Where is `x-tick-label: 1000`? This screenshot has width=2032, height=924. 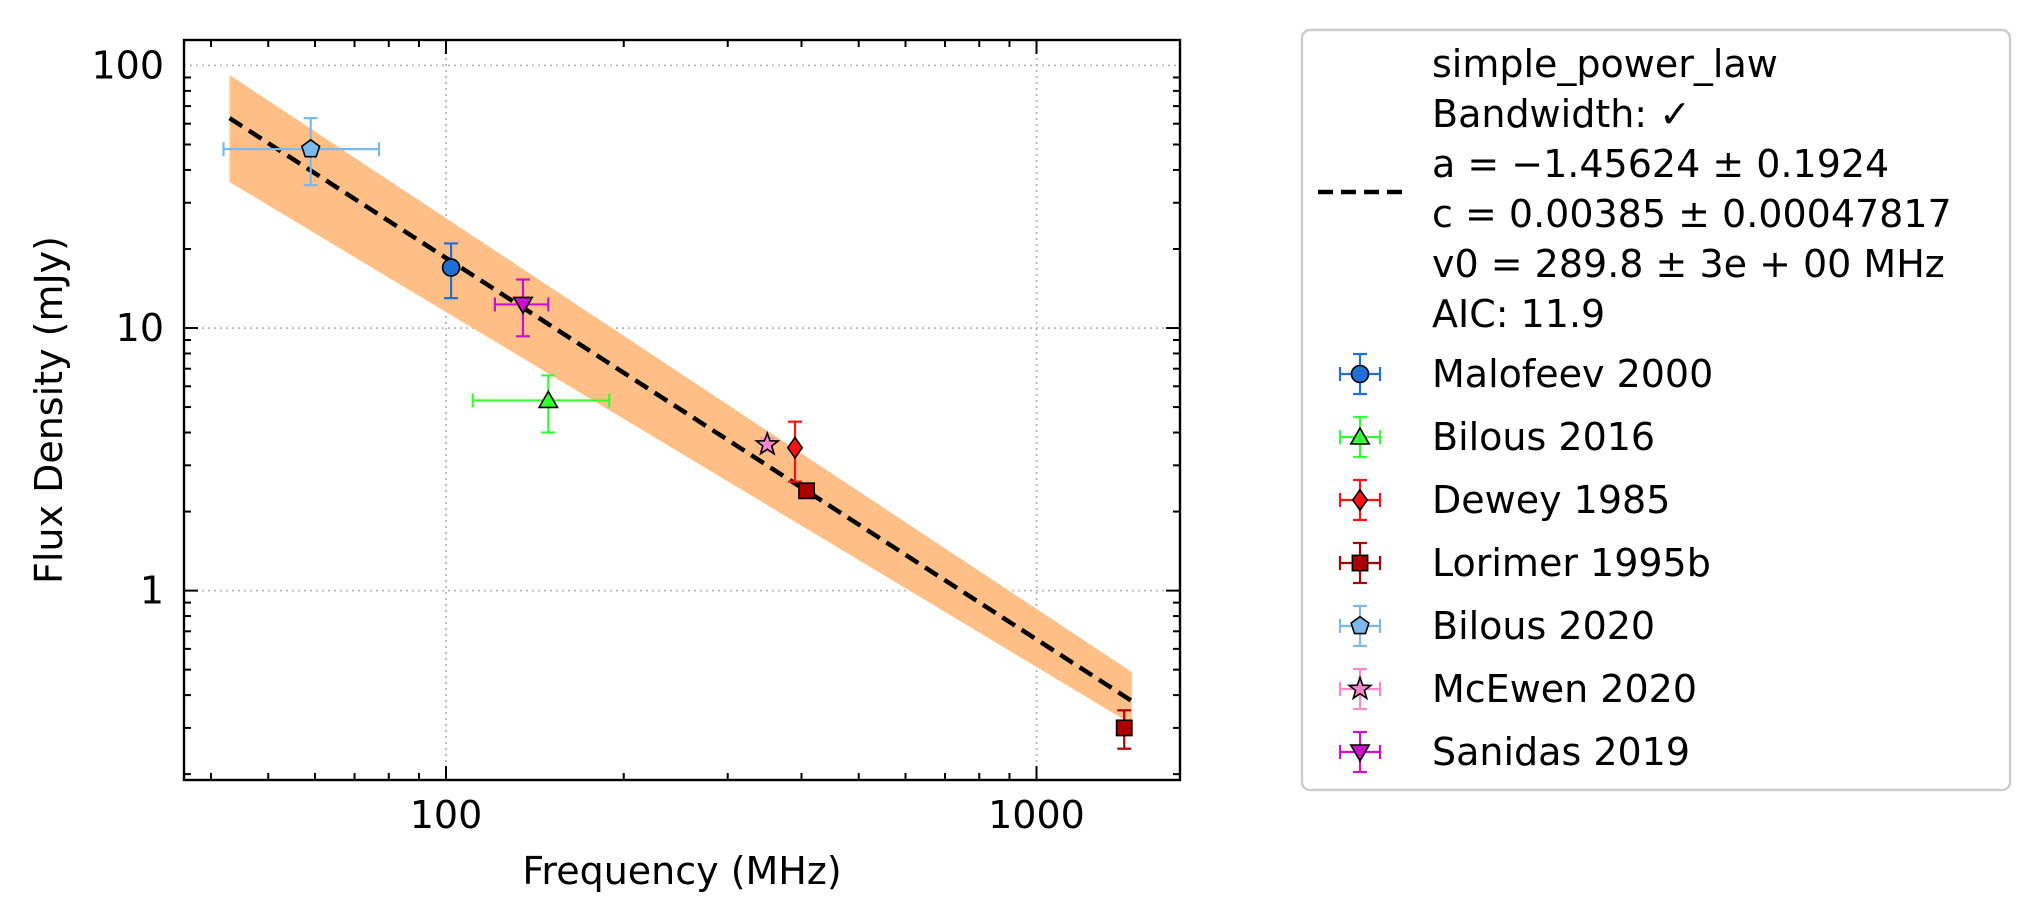
x-tick-label: 1000 is located at coordinates (1036, 815).